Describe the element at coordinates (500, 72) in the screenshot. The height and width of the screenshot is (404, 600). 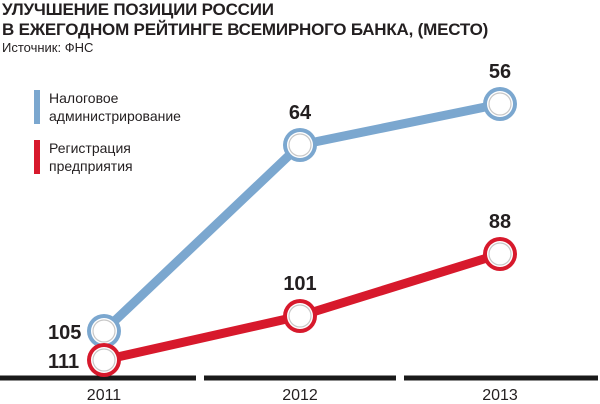
I see `data-label-tax: 56` at that location.